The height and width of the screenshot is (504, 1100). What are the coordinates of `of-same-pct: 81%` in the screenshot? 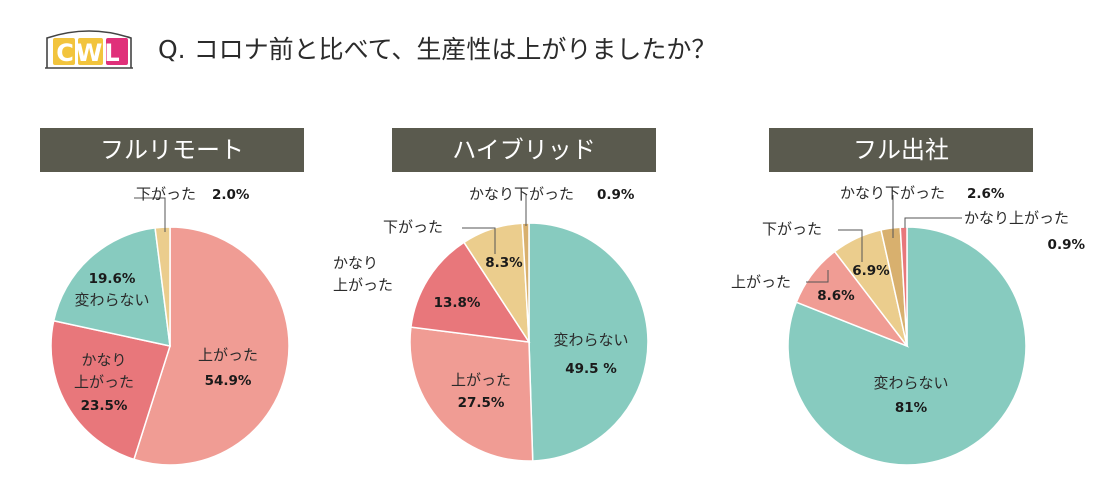 It's located at (911, 408).